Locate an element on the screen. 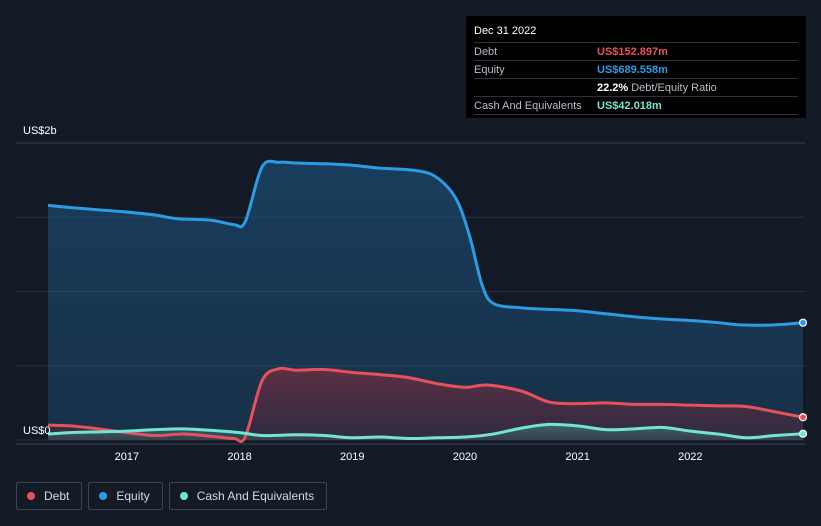  y-axis-bottom-label: US$0 is located at coordinates (37, 431).